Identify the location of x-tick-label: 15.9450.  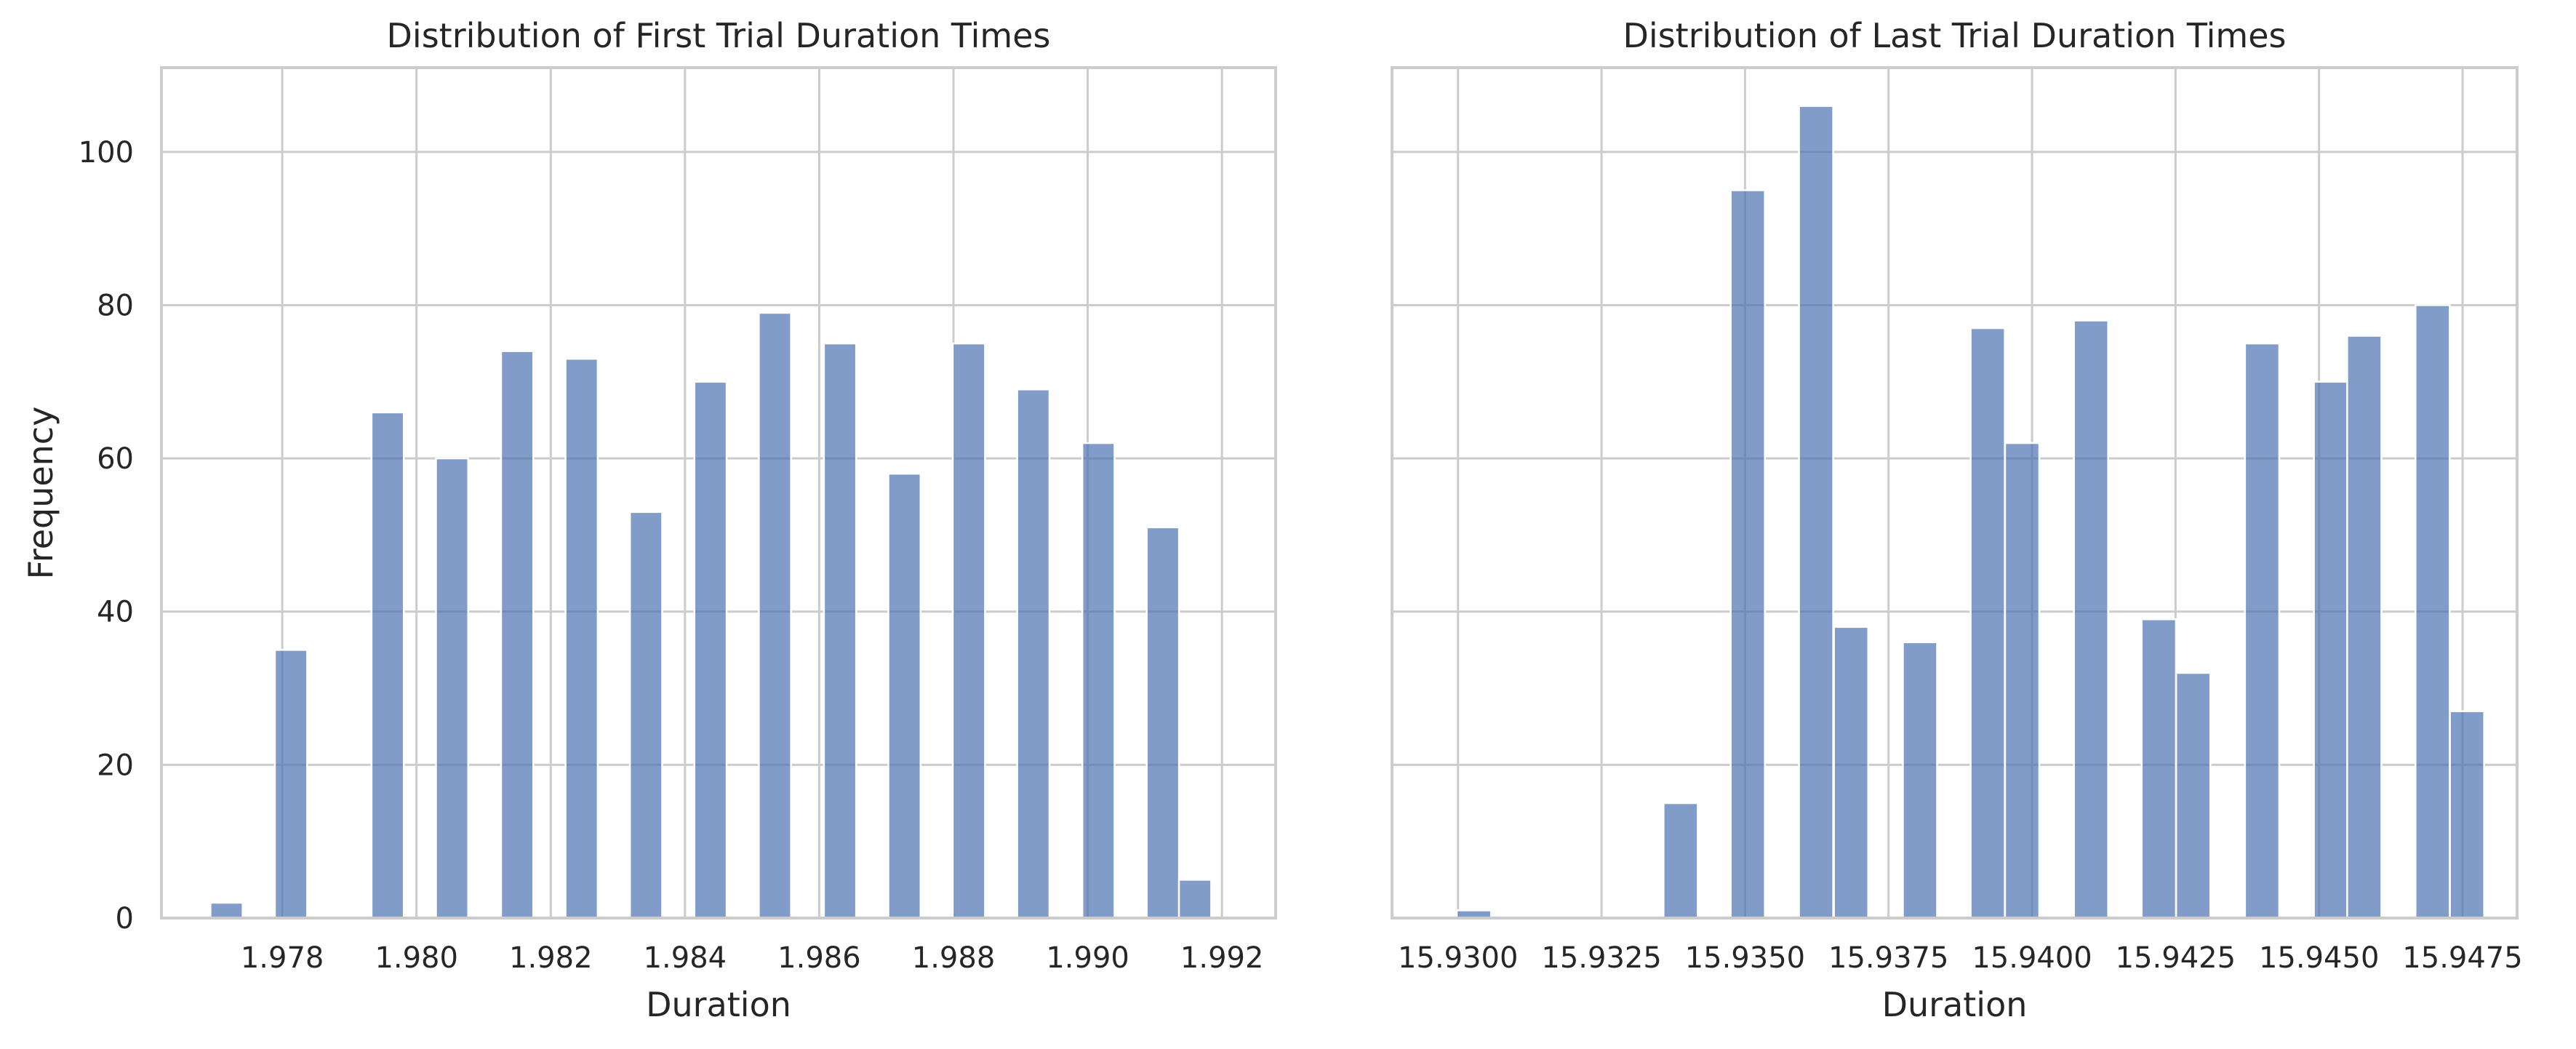
(2319, 958).